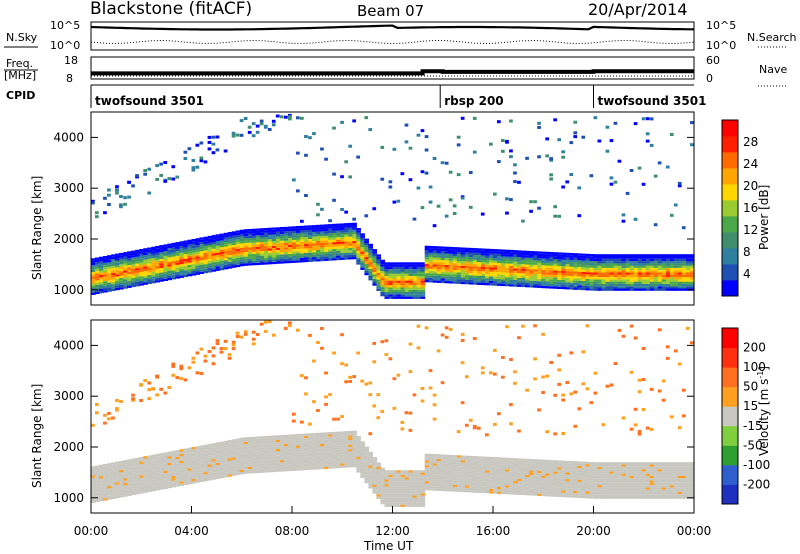  What do you see at coordinates (750, 164) in the screenshot?
I see `colorbar-tick-label: 24` at bounding box center [750, 164].